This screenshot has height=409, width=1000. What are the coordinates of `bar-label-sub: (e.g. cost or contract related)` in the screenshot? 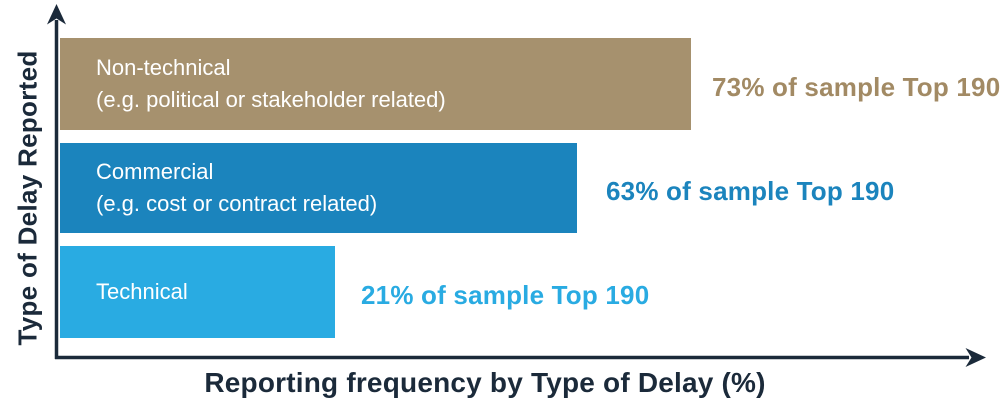 It's located at (237, 203).